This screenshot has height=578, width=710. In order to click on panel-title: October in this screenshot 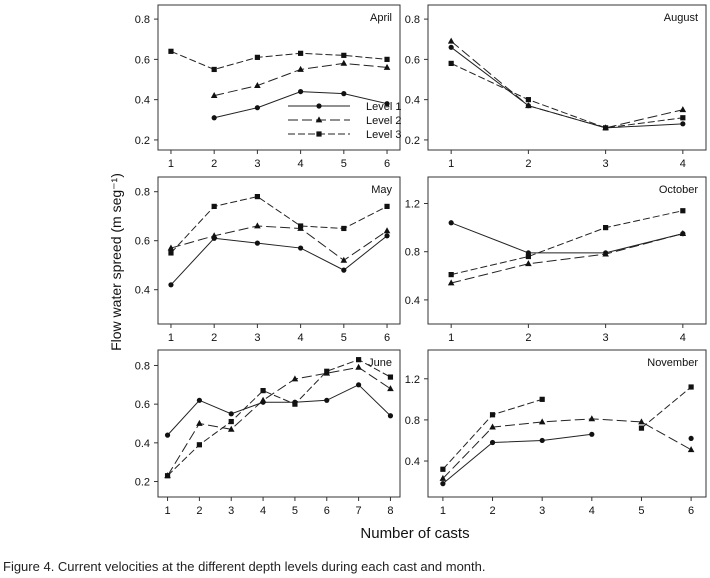, I will do `click(678, 190)`.